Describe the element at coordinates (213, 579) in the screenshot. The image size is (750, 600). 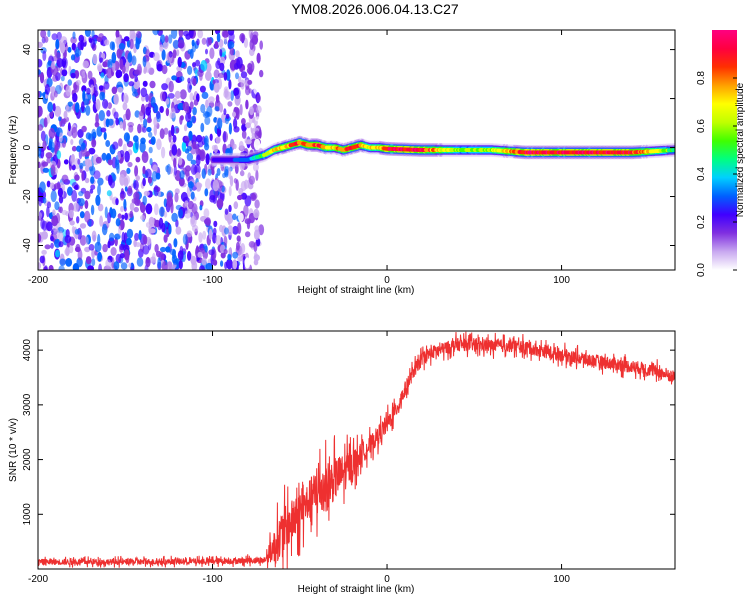
I see `x-tick-label: -100` at that location.